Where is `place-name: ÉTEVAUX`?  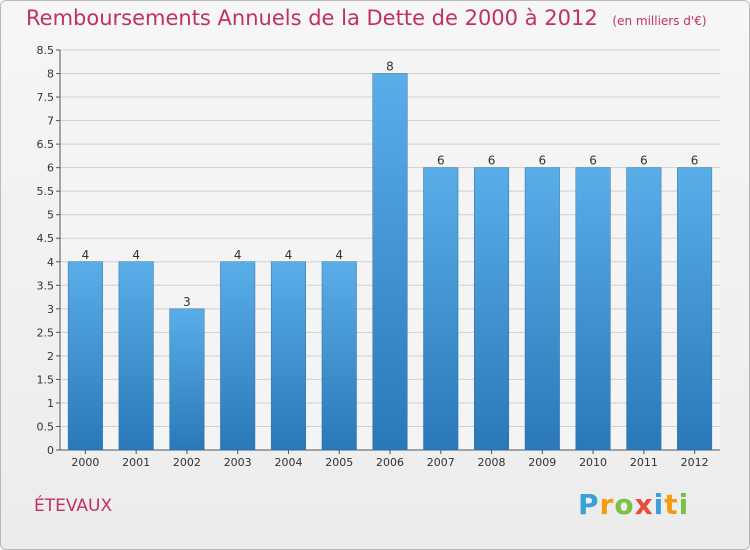
place-name: ÉTEVAUX is located at coordinates (73, 506).